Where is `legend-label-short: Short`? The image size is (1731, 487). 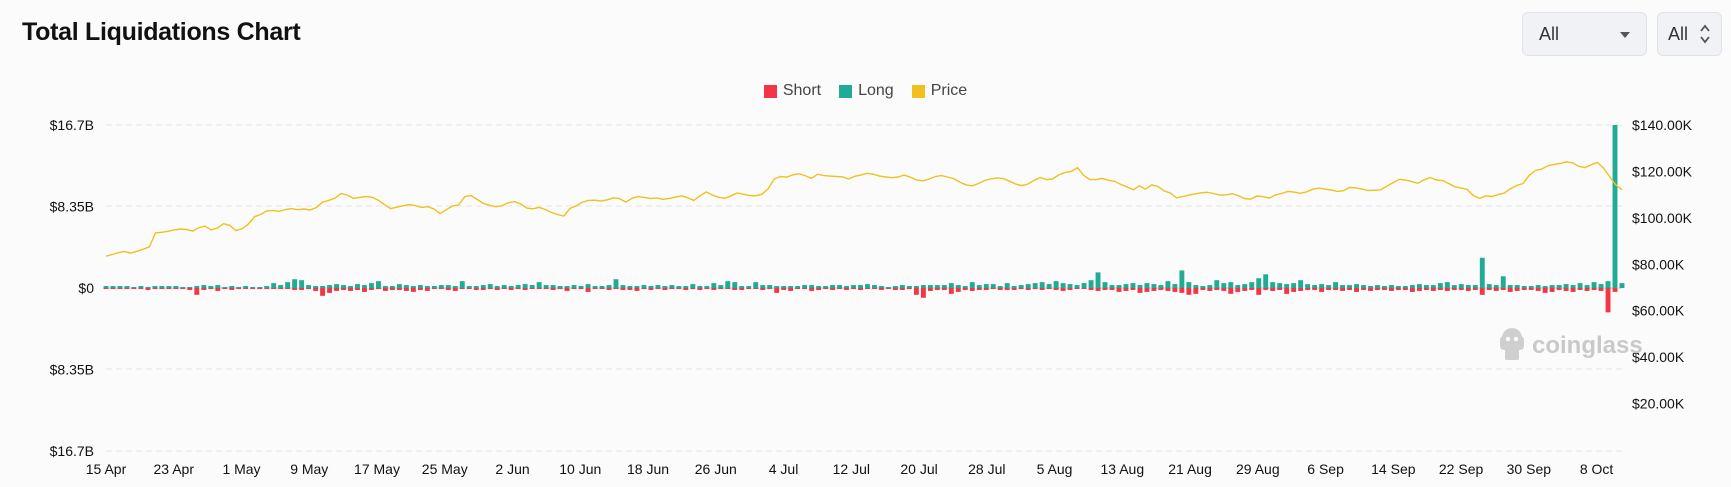 legend-label-short: Short is located at coordinates (802, 90).